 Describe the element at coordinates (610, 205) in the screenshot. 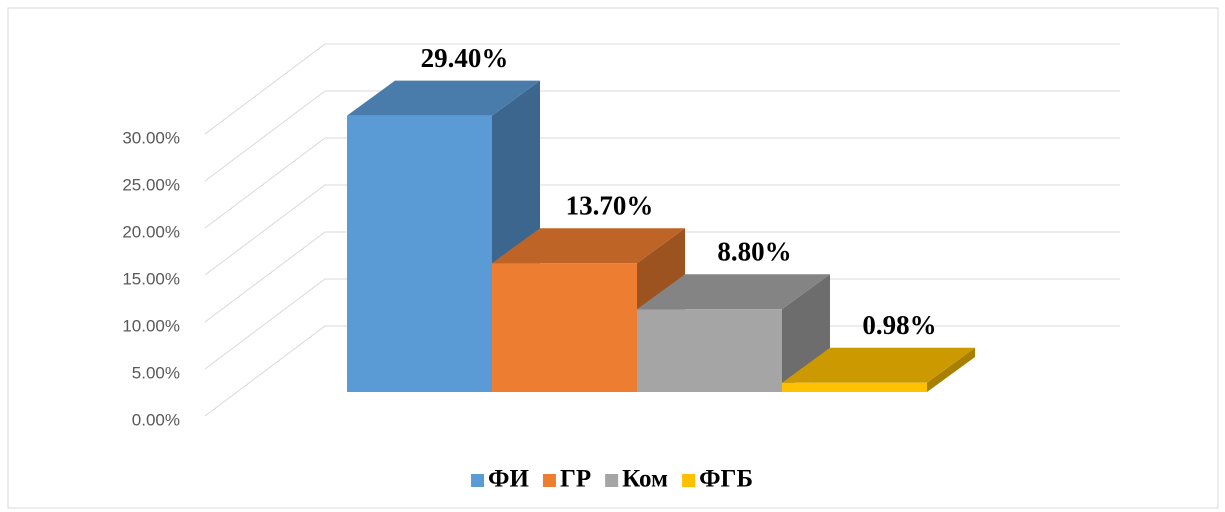

I see `data-label: 13.70%` at that location.